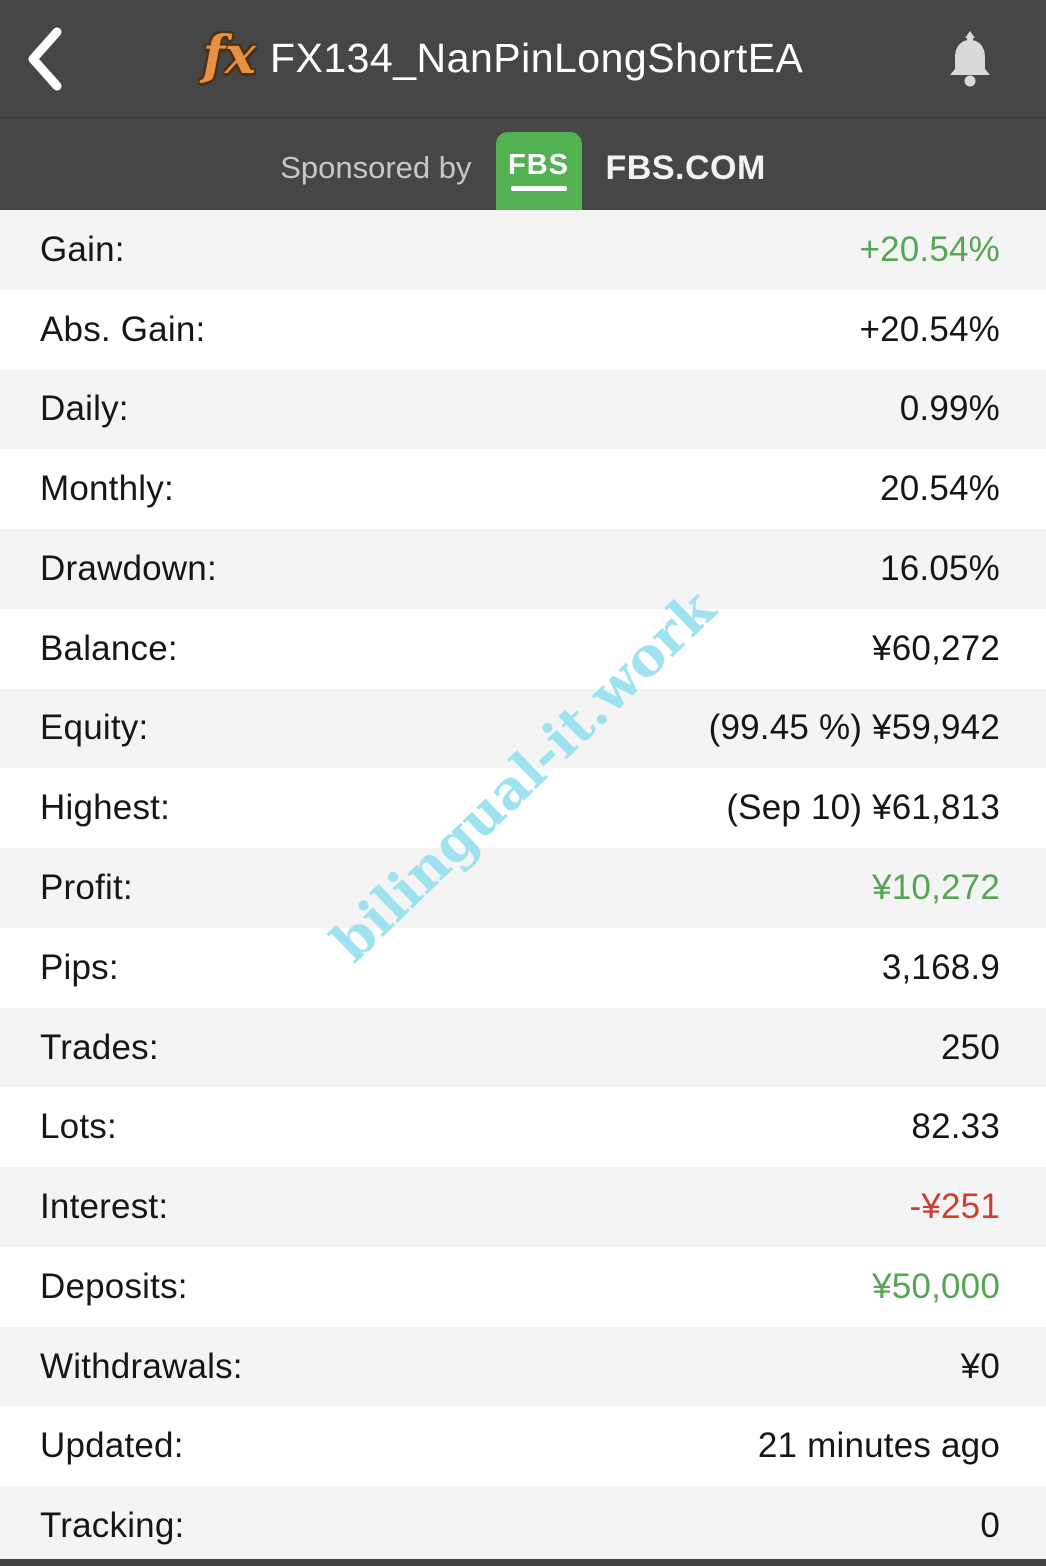 Image resolution: width=1046 pixels, height=1566 pixels. What do you see at coordinates (990, 1526) in the screenshot?
I see `stat-value: 0` at bounding box center [990, 1526].